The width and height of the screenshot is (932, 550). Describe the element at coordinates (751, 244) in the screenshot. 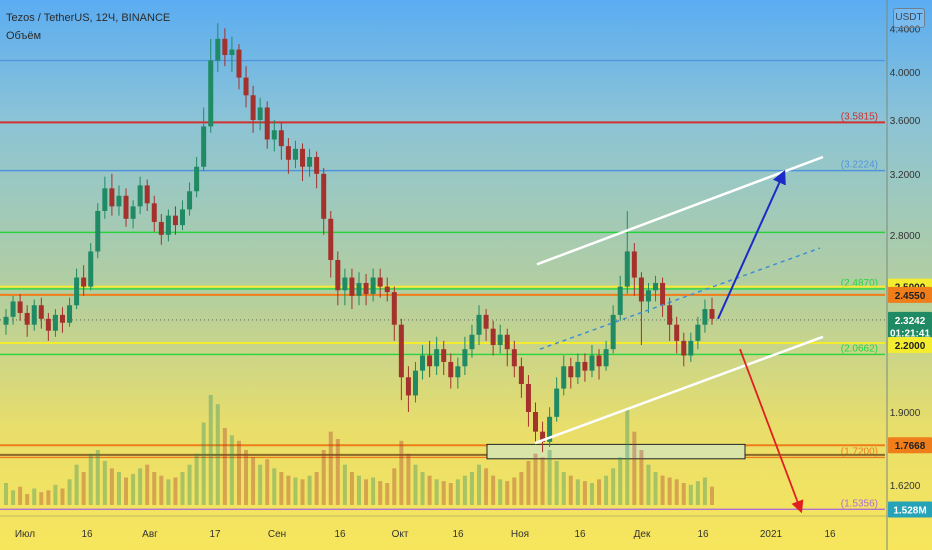

I see `bullish-arrow` at that location.